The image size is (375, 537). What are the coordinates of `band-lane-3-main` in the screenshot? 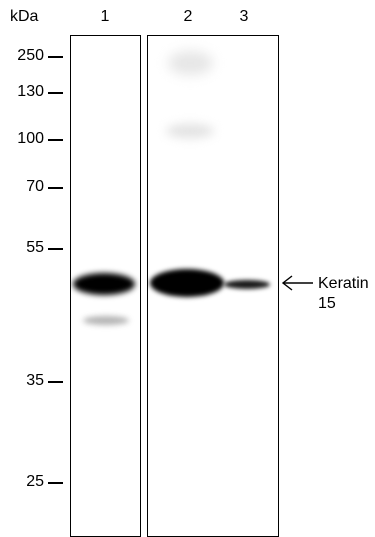 It's located at (247, 284).